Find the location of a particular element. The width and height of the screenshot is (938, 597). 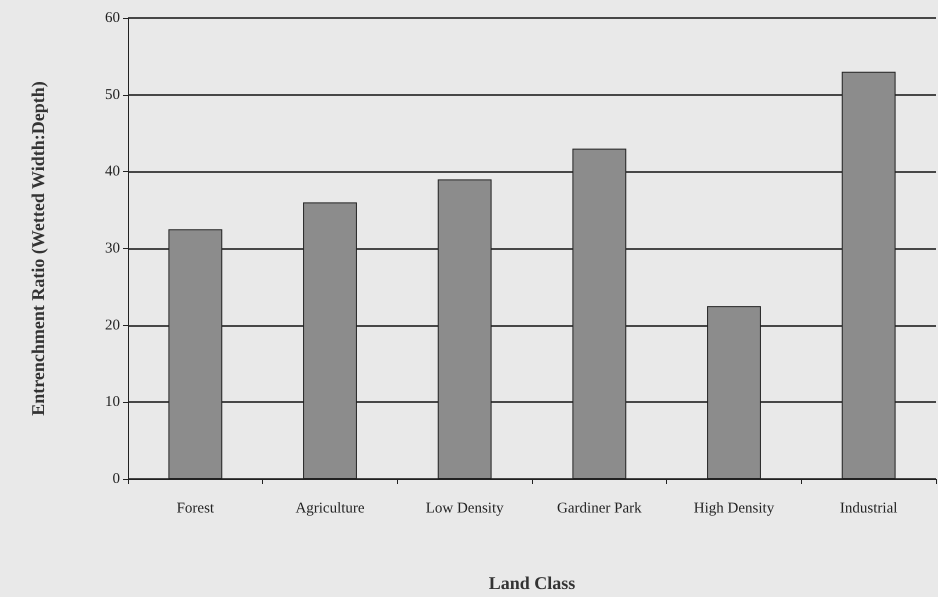

x-tick-label: High Density is located at coordinates (734, 508).